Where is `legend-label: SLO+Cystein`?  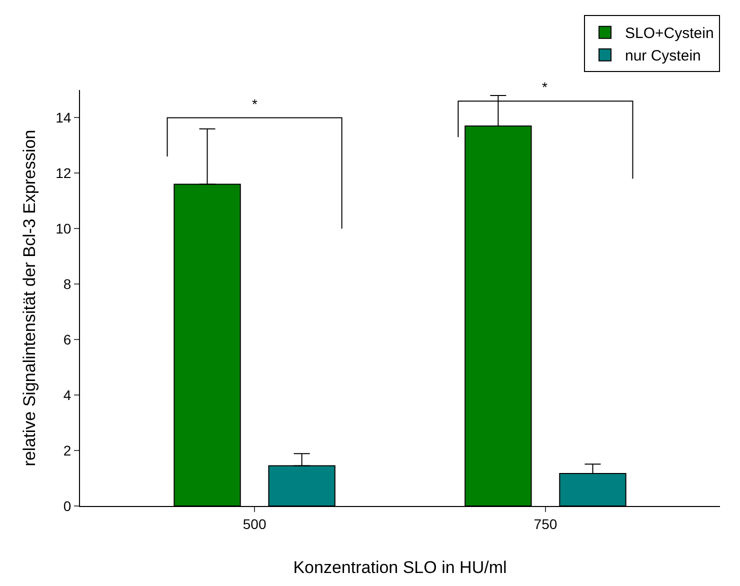
legend-label: SLO+Cystein is located at coordinates (669, 33).